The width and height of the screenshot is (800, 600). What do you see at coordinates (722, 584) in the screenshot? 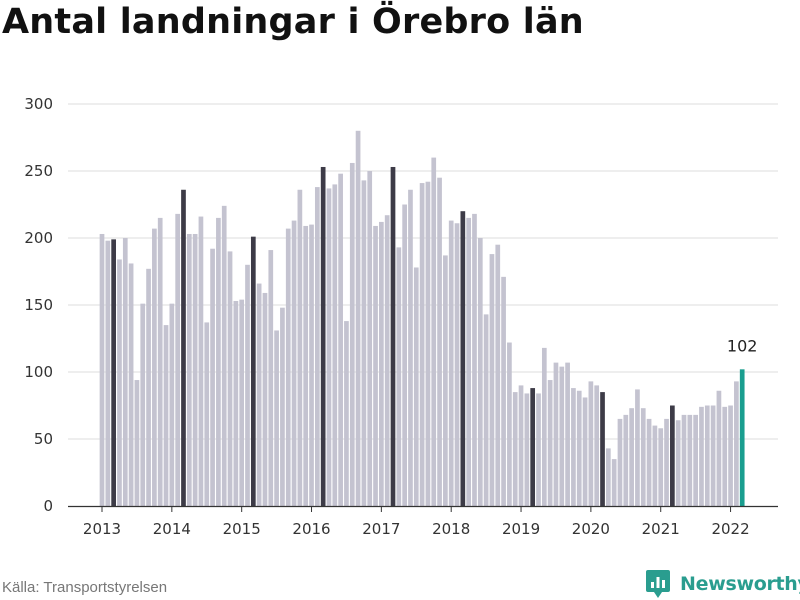
I see `brand-logo: Newsworthy` at bounding box center [722, 584].